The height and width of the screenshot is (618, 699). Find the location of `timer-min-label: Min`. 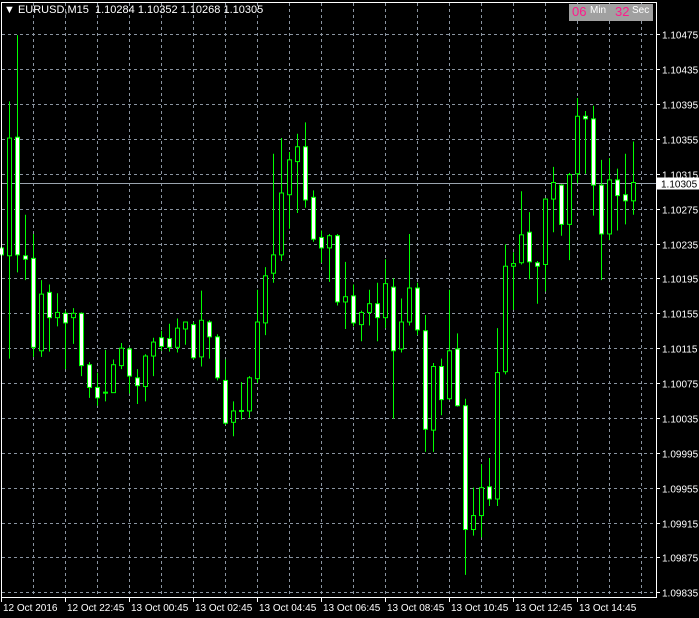

timer-min-label: Min is located at coordinates (598, 10).